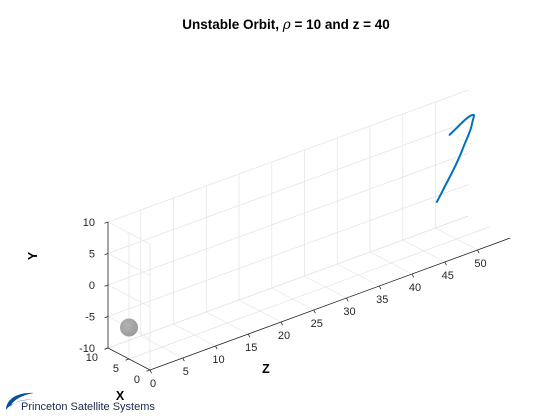 Image resolution: width=560 pixels, height=420 pixels. Describe the element at coordinates (87, 349) in the screenshot. I see `y-tick-label: -10` at that location.